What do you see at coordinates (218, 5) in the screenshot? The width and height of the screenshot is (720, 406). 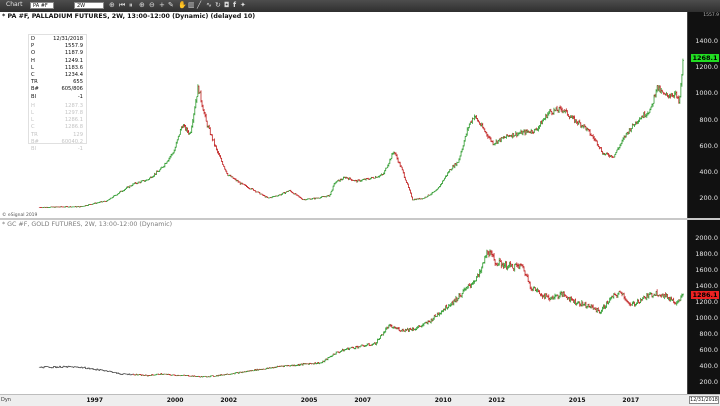 I see `refresh-icon: ↻` at bounding box center [218, 5].